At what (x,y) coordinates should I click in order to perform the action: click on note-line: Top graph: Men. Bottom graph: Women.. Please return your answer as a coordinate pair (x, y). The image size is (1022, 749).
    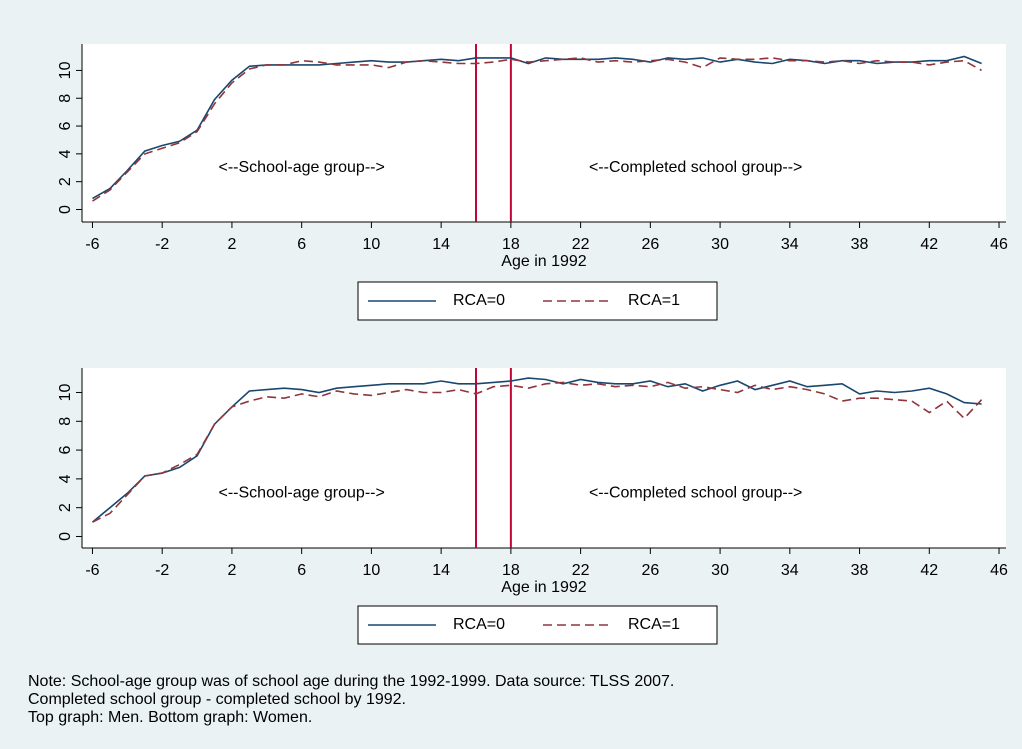
    Looking at the image, I should click on (170, 717).